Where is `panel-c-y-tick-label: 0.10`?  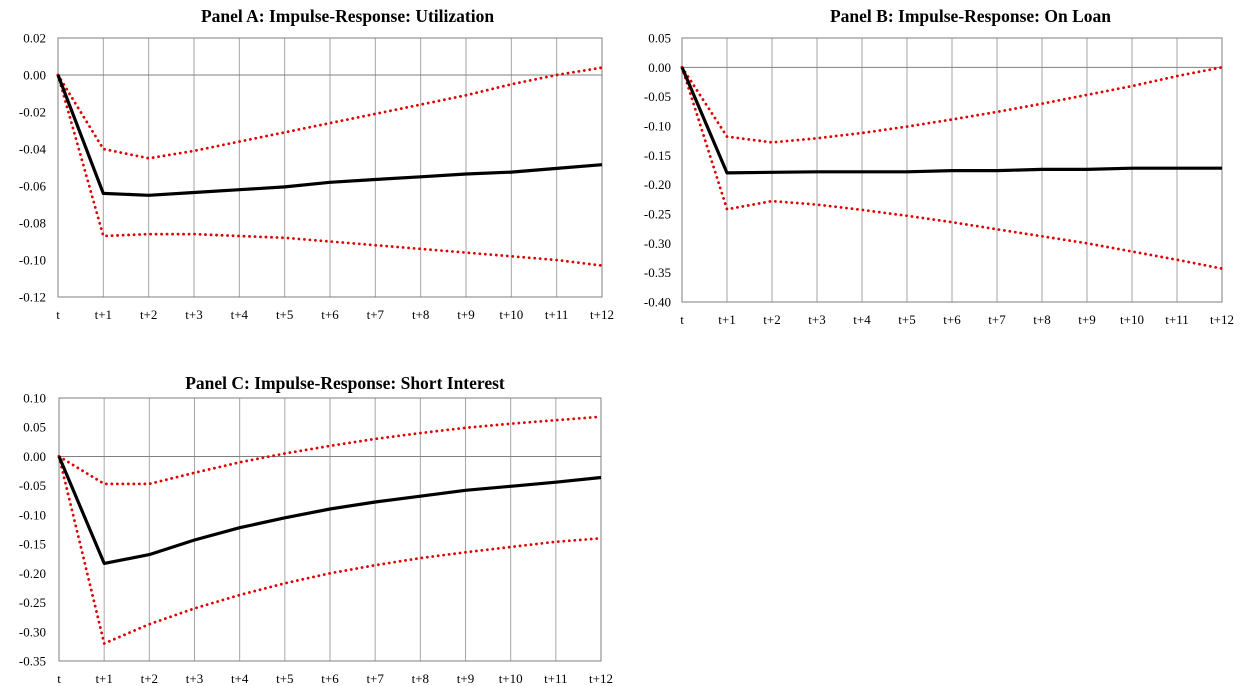
panel-c-y-tick-label: 0.10 is located at coordinates (34, 398).